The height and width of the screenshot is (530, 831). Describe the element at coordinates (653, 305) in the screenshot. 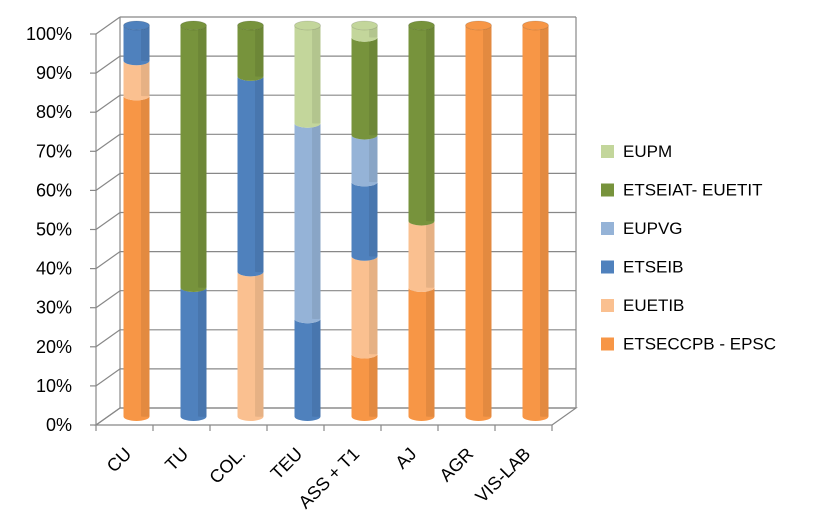

I see `legend-label: EUETIB` at that location.